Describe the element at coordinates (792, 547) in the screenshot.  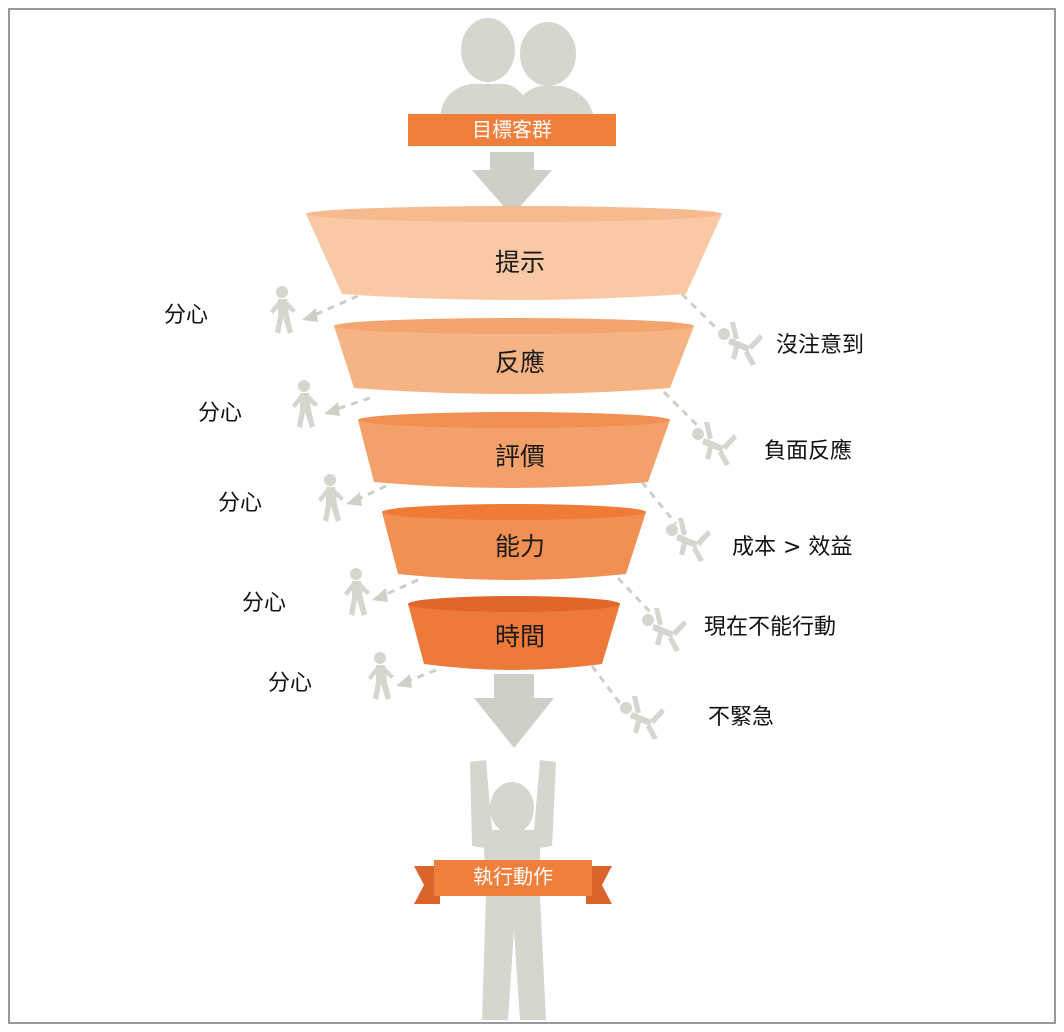
I see `right-label-3: 成本 > 效益` at that location.